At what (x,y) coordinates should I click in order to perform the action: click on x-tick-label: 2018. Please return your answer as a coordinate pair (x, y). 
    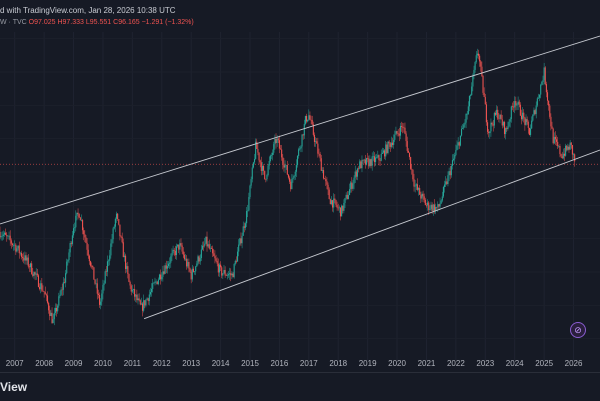
    Looking at the image, I should click on (338, 363).